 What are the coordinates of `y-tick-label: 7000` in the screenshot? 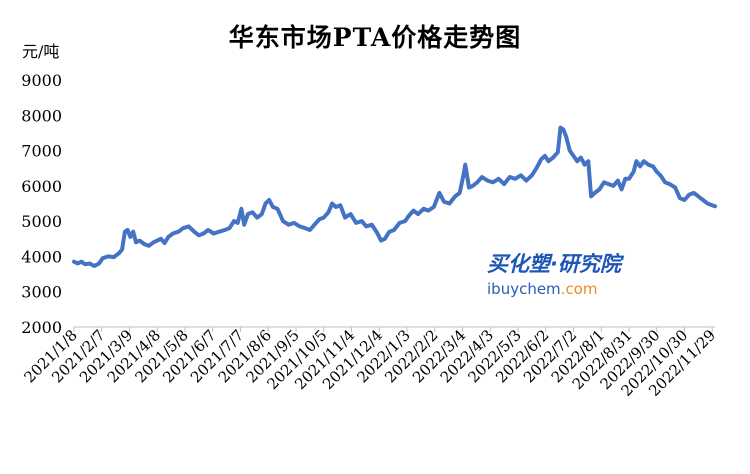 It's located at (41, 151).